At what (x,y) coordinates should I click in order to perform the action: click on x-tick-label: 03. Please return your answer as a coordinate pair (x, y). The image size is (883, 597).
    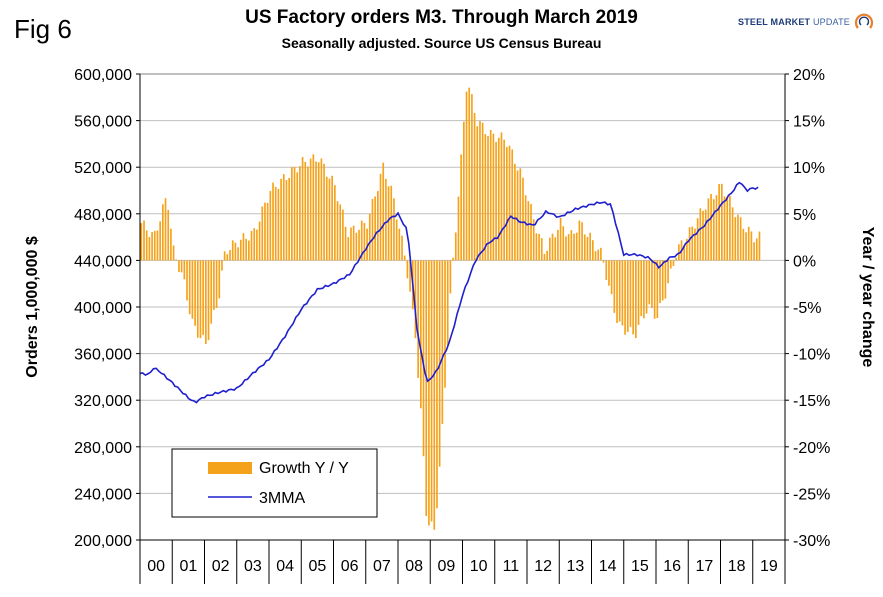
    Looking at the image, I should click on (253, 566).